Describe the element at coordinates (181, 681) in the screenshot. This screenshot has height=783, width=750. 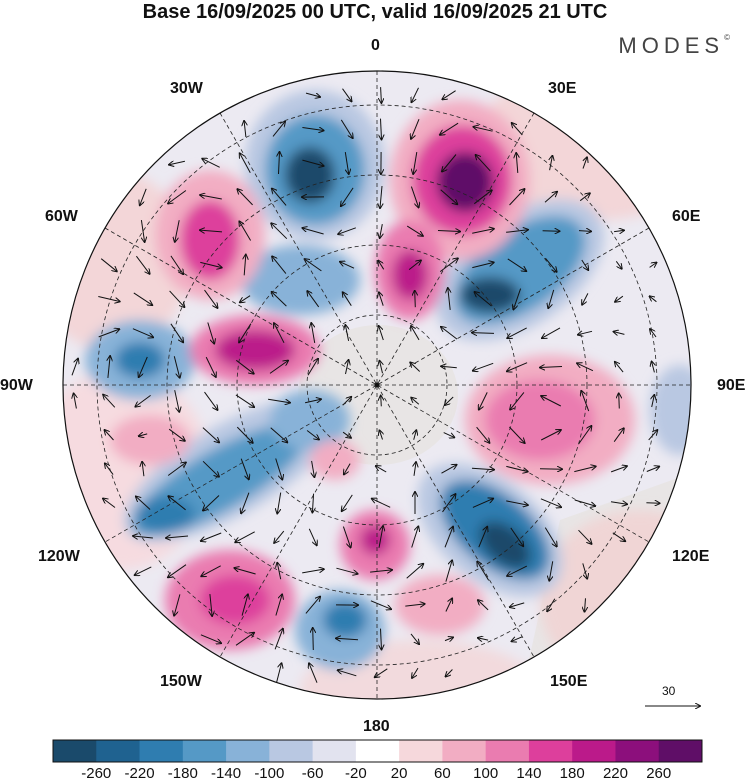
I see `lon-label-150w: 150W` at that location.